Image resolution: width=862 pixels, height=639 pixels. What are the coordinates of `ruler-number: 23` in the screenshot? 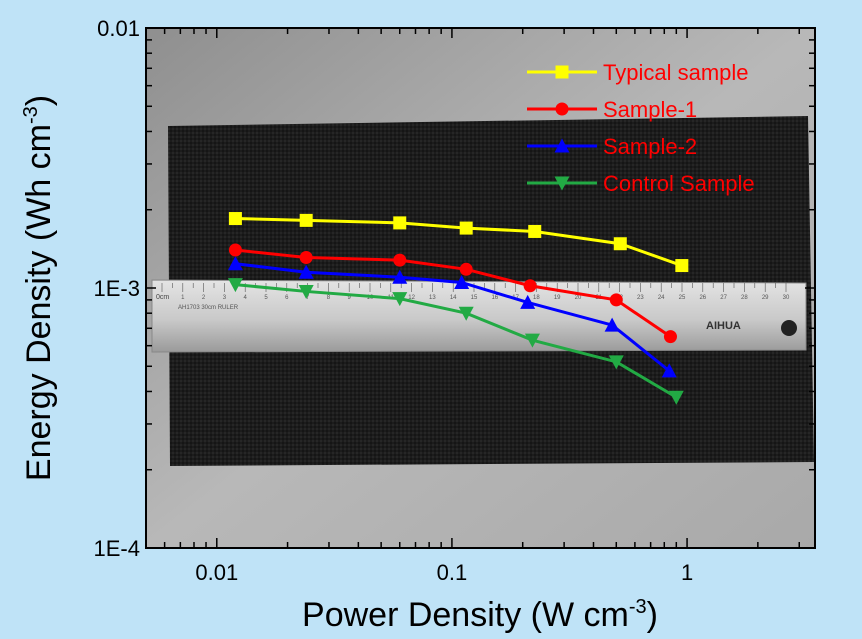 It's located at (640, 298).